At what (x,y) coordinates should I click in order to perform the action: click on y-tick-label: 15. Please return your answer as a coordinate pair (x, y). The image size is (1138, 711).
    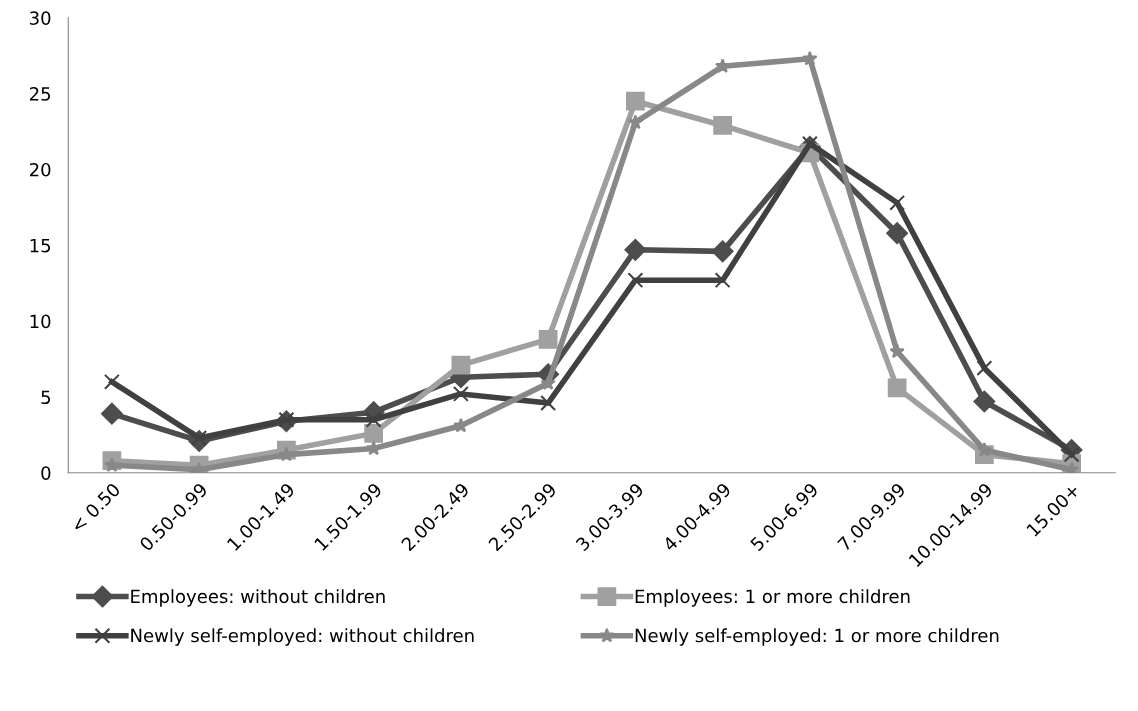
    Looking at the image, I should click on (40, 245).